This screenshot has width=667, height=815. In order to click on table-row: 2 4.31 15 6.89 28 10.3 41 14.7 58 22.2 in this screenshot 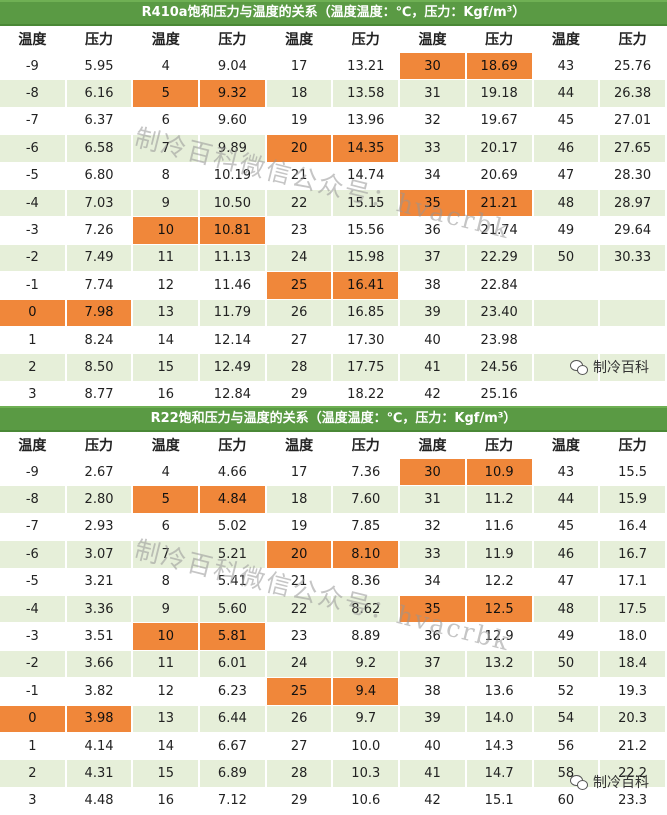, I will do `click(333, 774)`.